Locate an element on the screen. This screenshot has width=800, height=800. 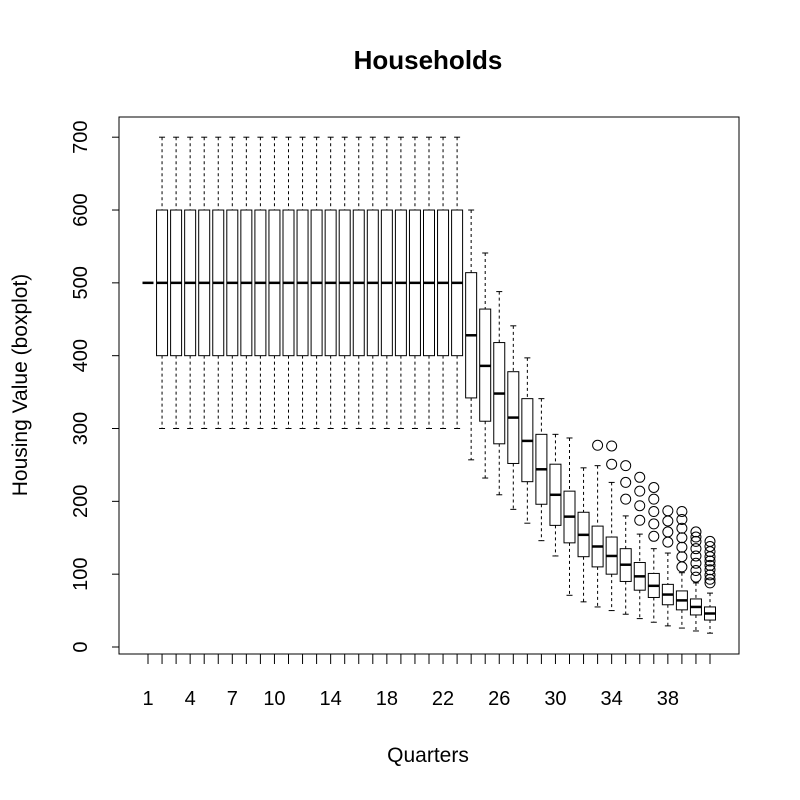
x-tick-label: 7 is located at coordinates (232, 699).